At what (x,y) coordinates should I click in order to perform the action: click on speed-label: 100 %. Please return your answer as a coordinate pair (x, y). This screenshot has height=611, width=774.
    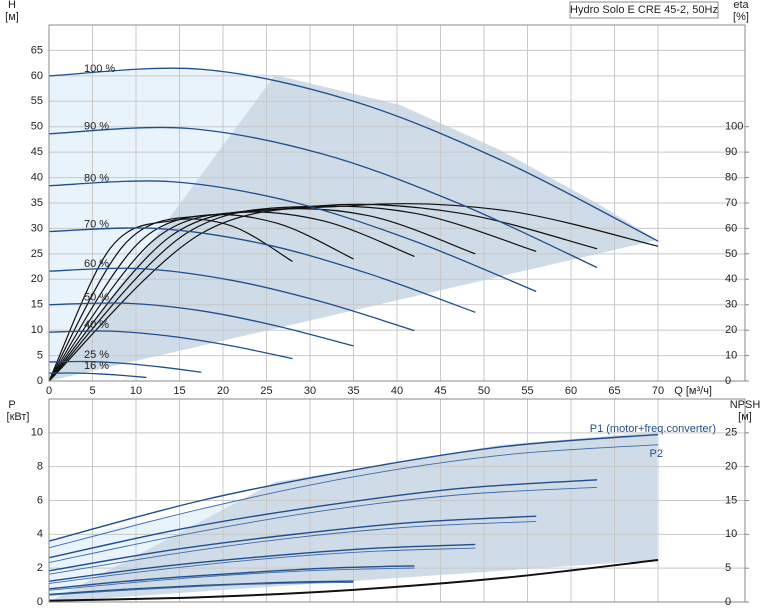
    Looking at the image, I should click on (99, 69).